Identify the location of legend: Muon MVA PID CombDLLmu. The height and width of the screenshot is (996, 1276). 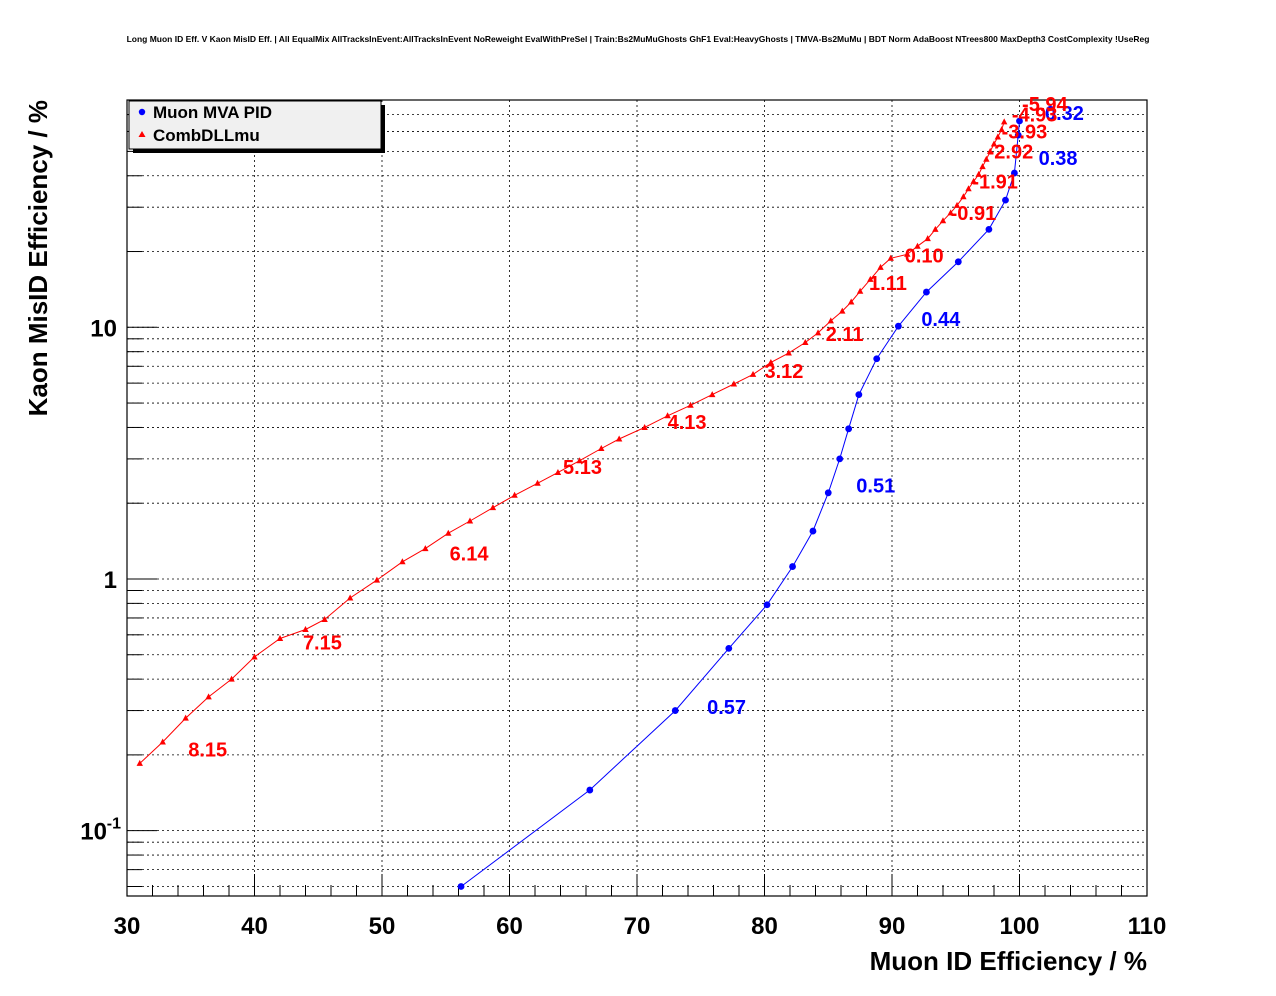
(256, 126).